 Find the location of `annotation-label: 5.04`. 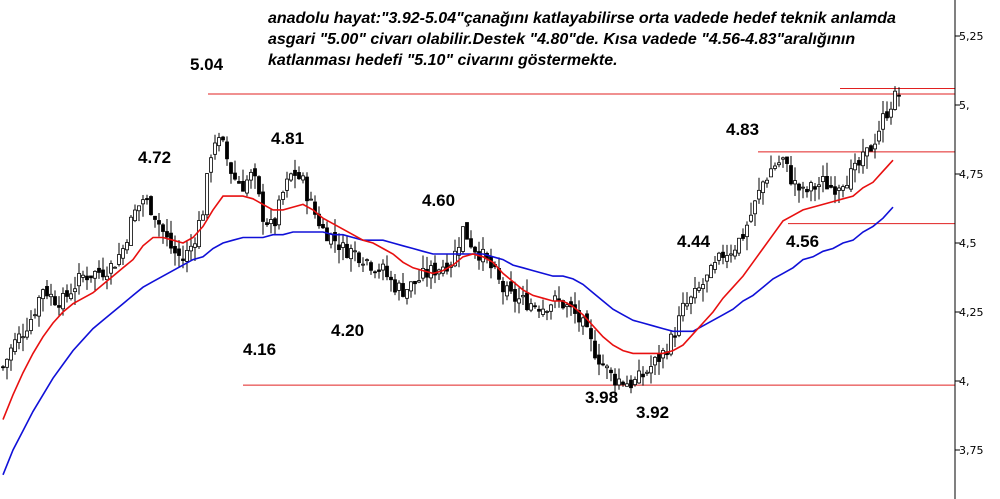

annotation-label: 5.04 is located at coordinates (207, 64).